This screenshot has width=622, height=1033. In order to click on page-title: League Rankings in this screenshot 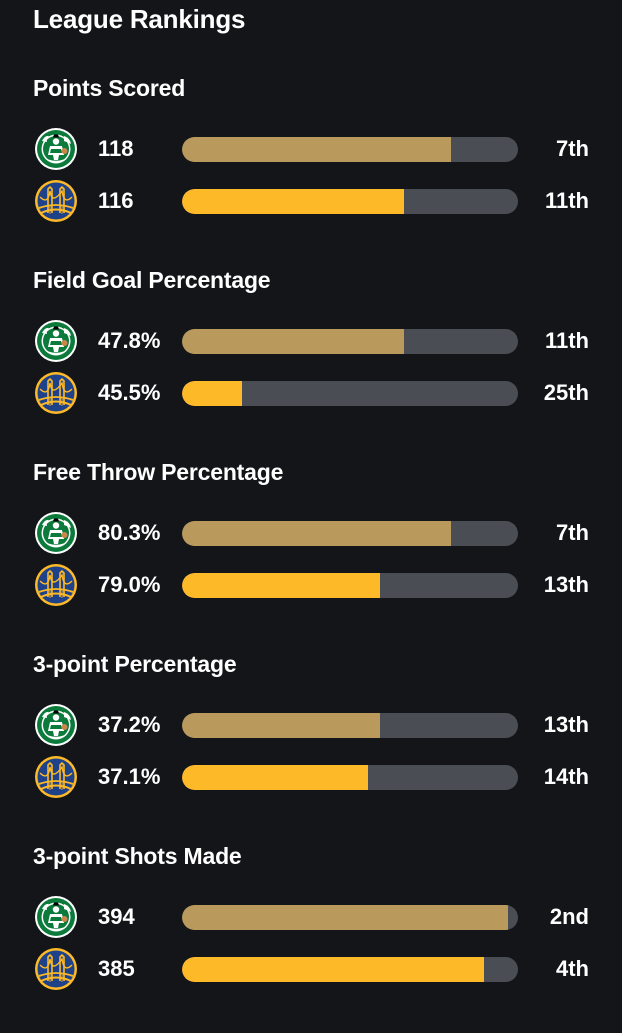, I will do `click(139, 19)`.